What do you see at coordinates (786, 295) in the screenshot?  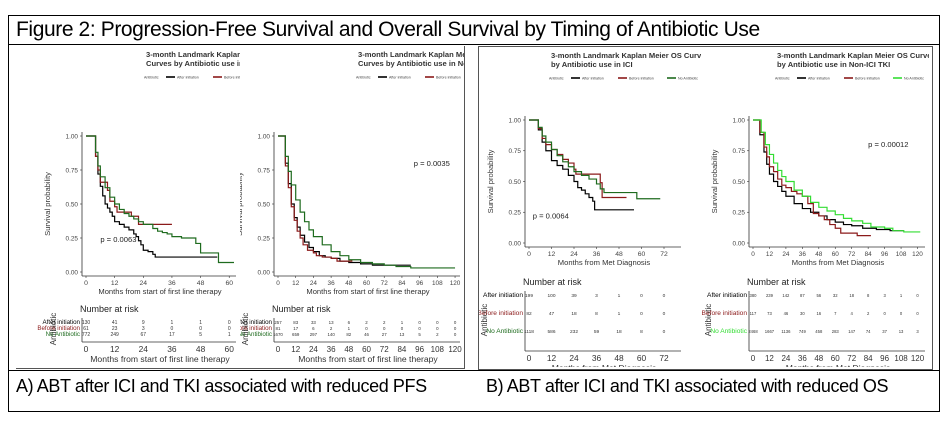 I see `risk-count: 142` at bounding box center [786, 295].